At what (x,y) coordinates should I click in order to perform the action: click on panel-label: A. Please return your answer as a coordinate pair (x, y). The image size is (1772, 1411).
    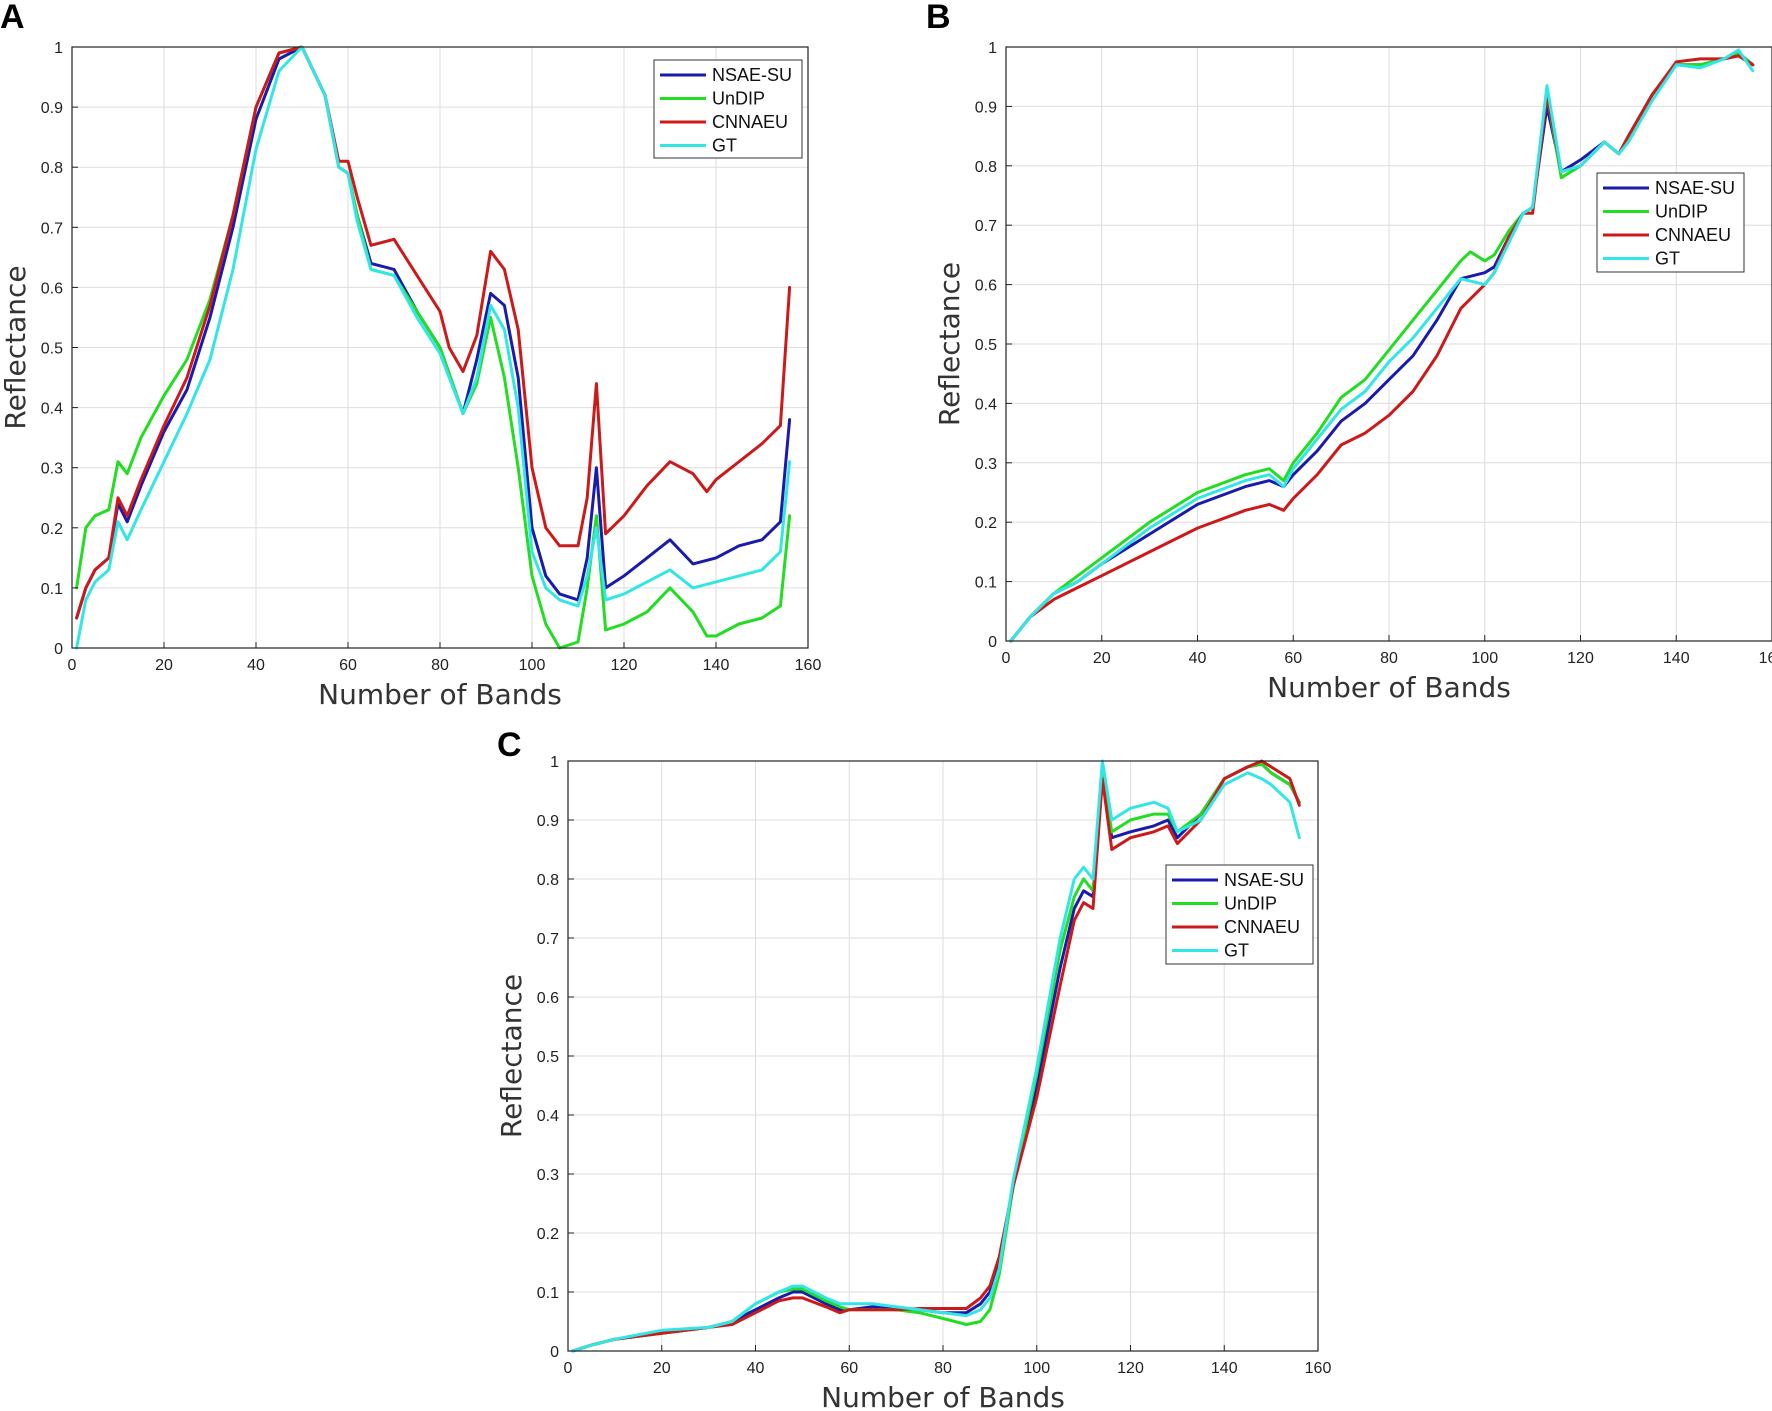
    Looking at the image, I should click on (12, 18).